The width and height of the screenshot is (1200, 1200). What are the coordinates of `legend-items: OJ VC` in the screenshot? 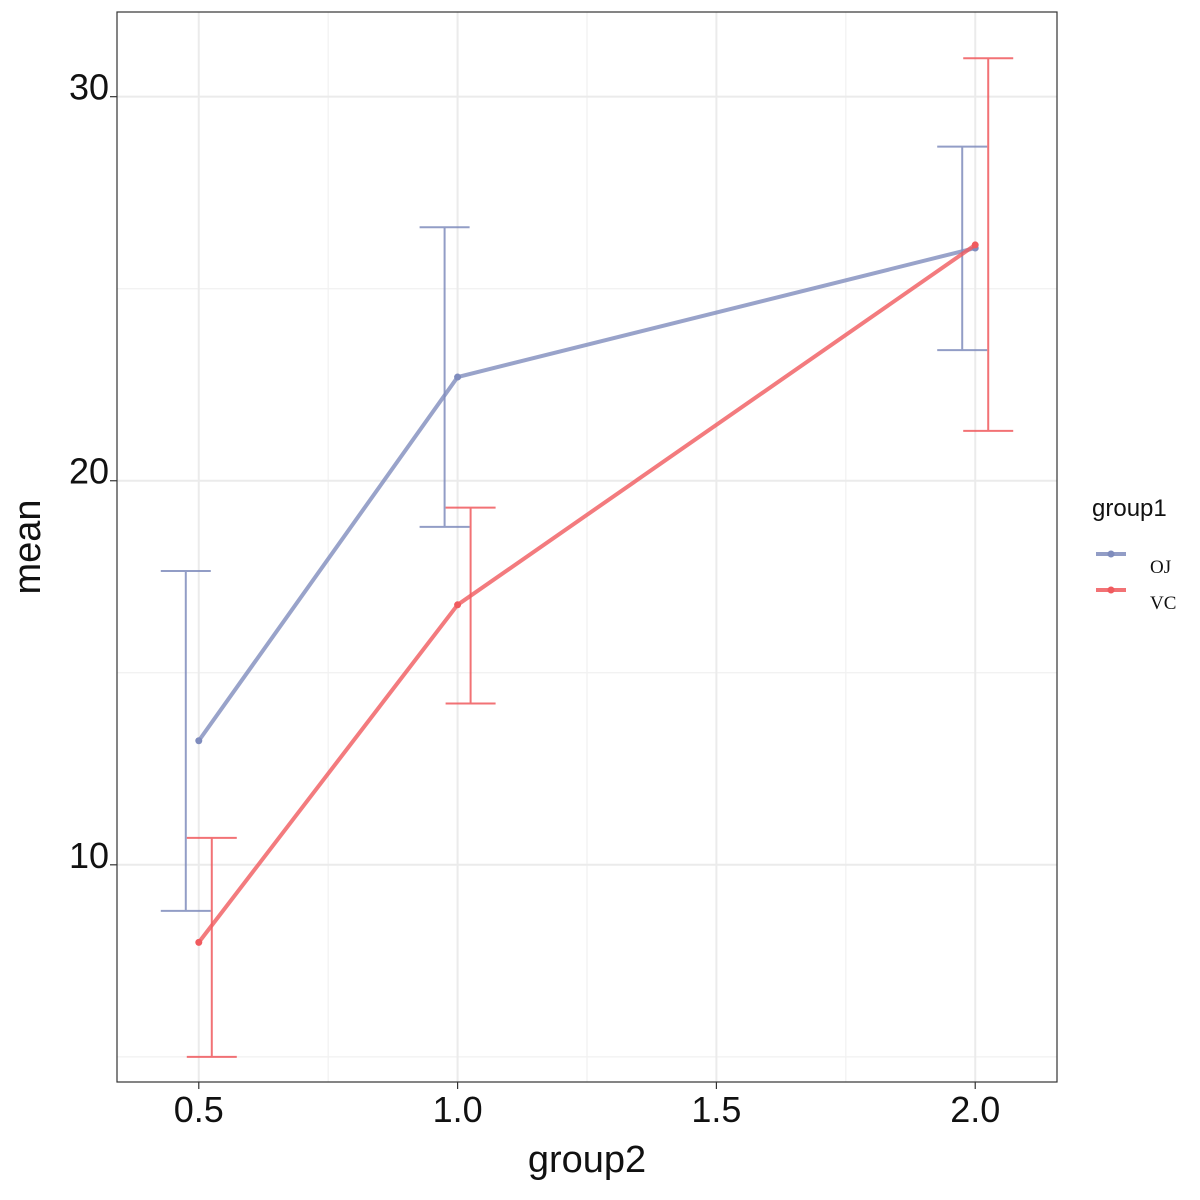 It's located at (1136, 582).